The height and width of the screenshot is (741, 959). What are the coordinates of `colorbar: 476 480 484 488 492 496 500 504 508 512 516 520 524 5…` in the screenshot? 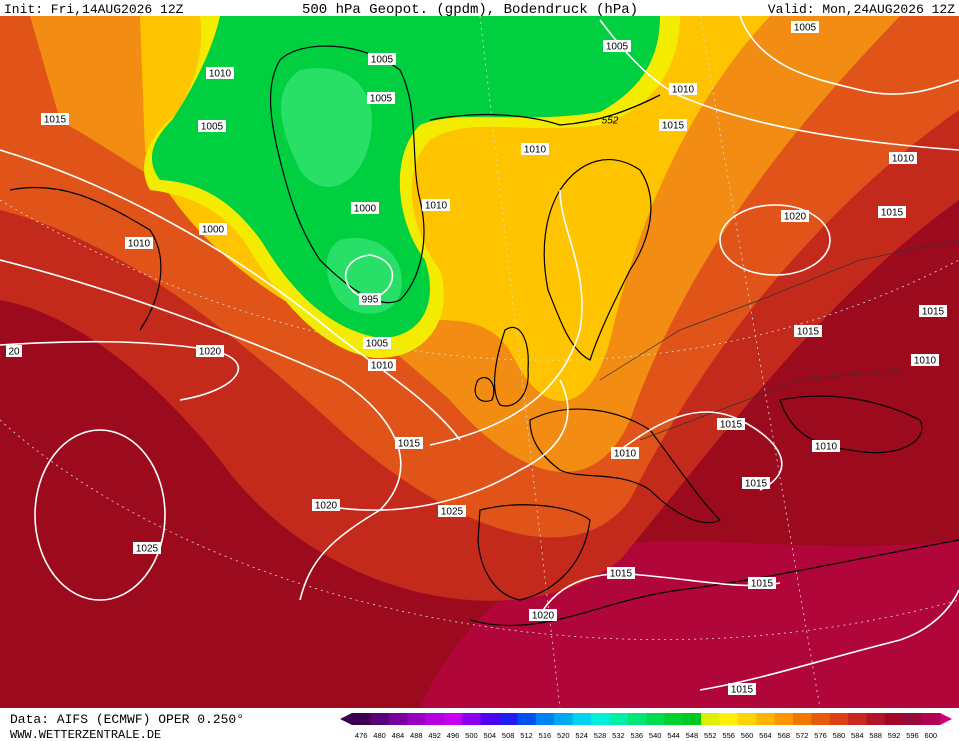 It's located at (646, 726).